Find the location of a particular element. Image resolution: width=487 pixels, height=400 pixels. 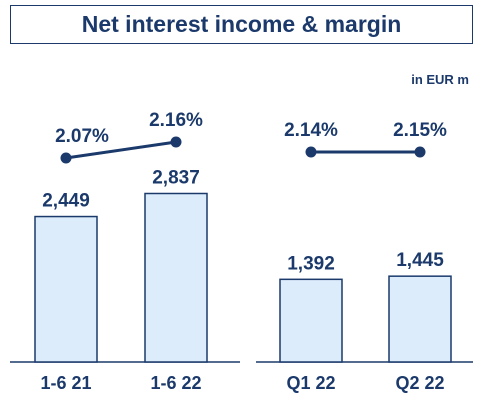

category-tick-label: Q2 22 is located at coordinates (419, 383).